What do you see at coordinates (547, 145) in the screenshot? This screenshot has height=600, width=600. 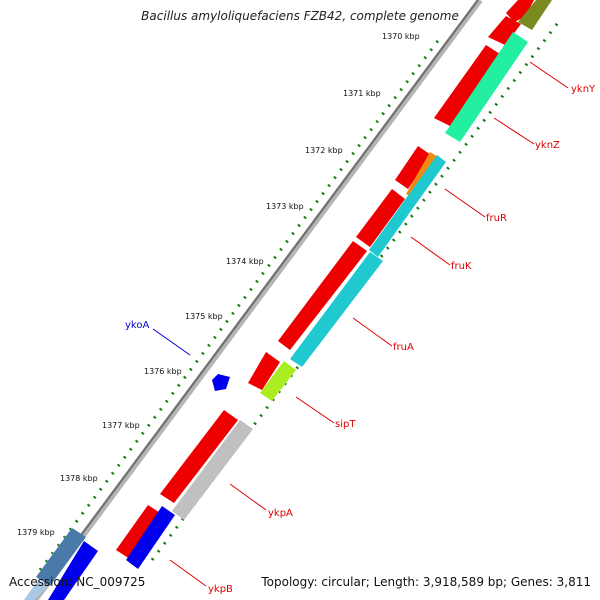 I see `gene-label-yknZ: yknZ` at bounding box center [547, 145].